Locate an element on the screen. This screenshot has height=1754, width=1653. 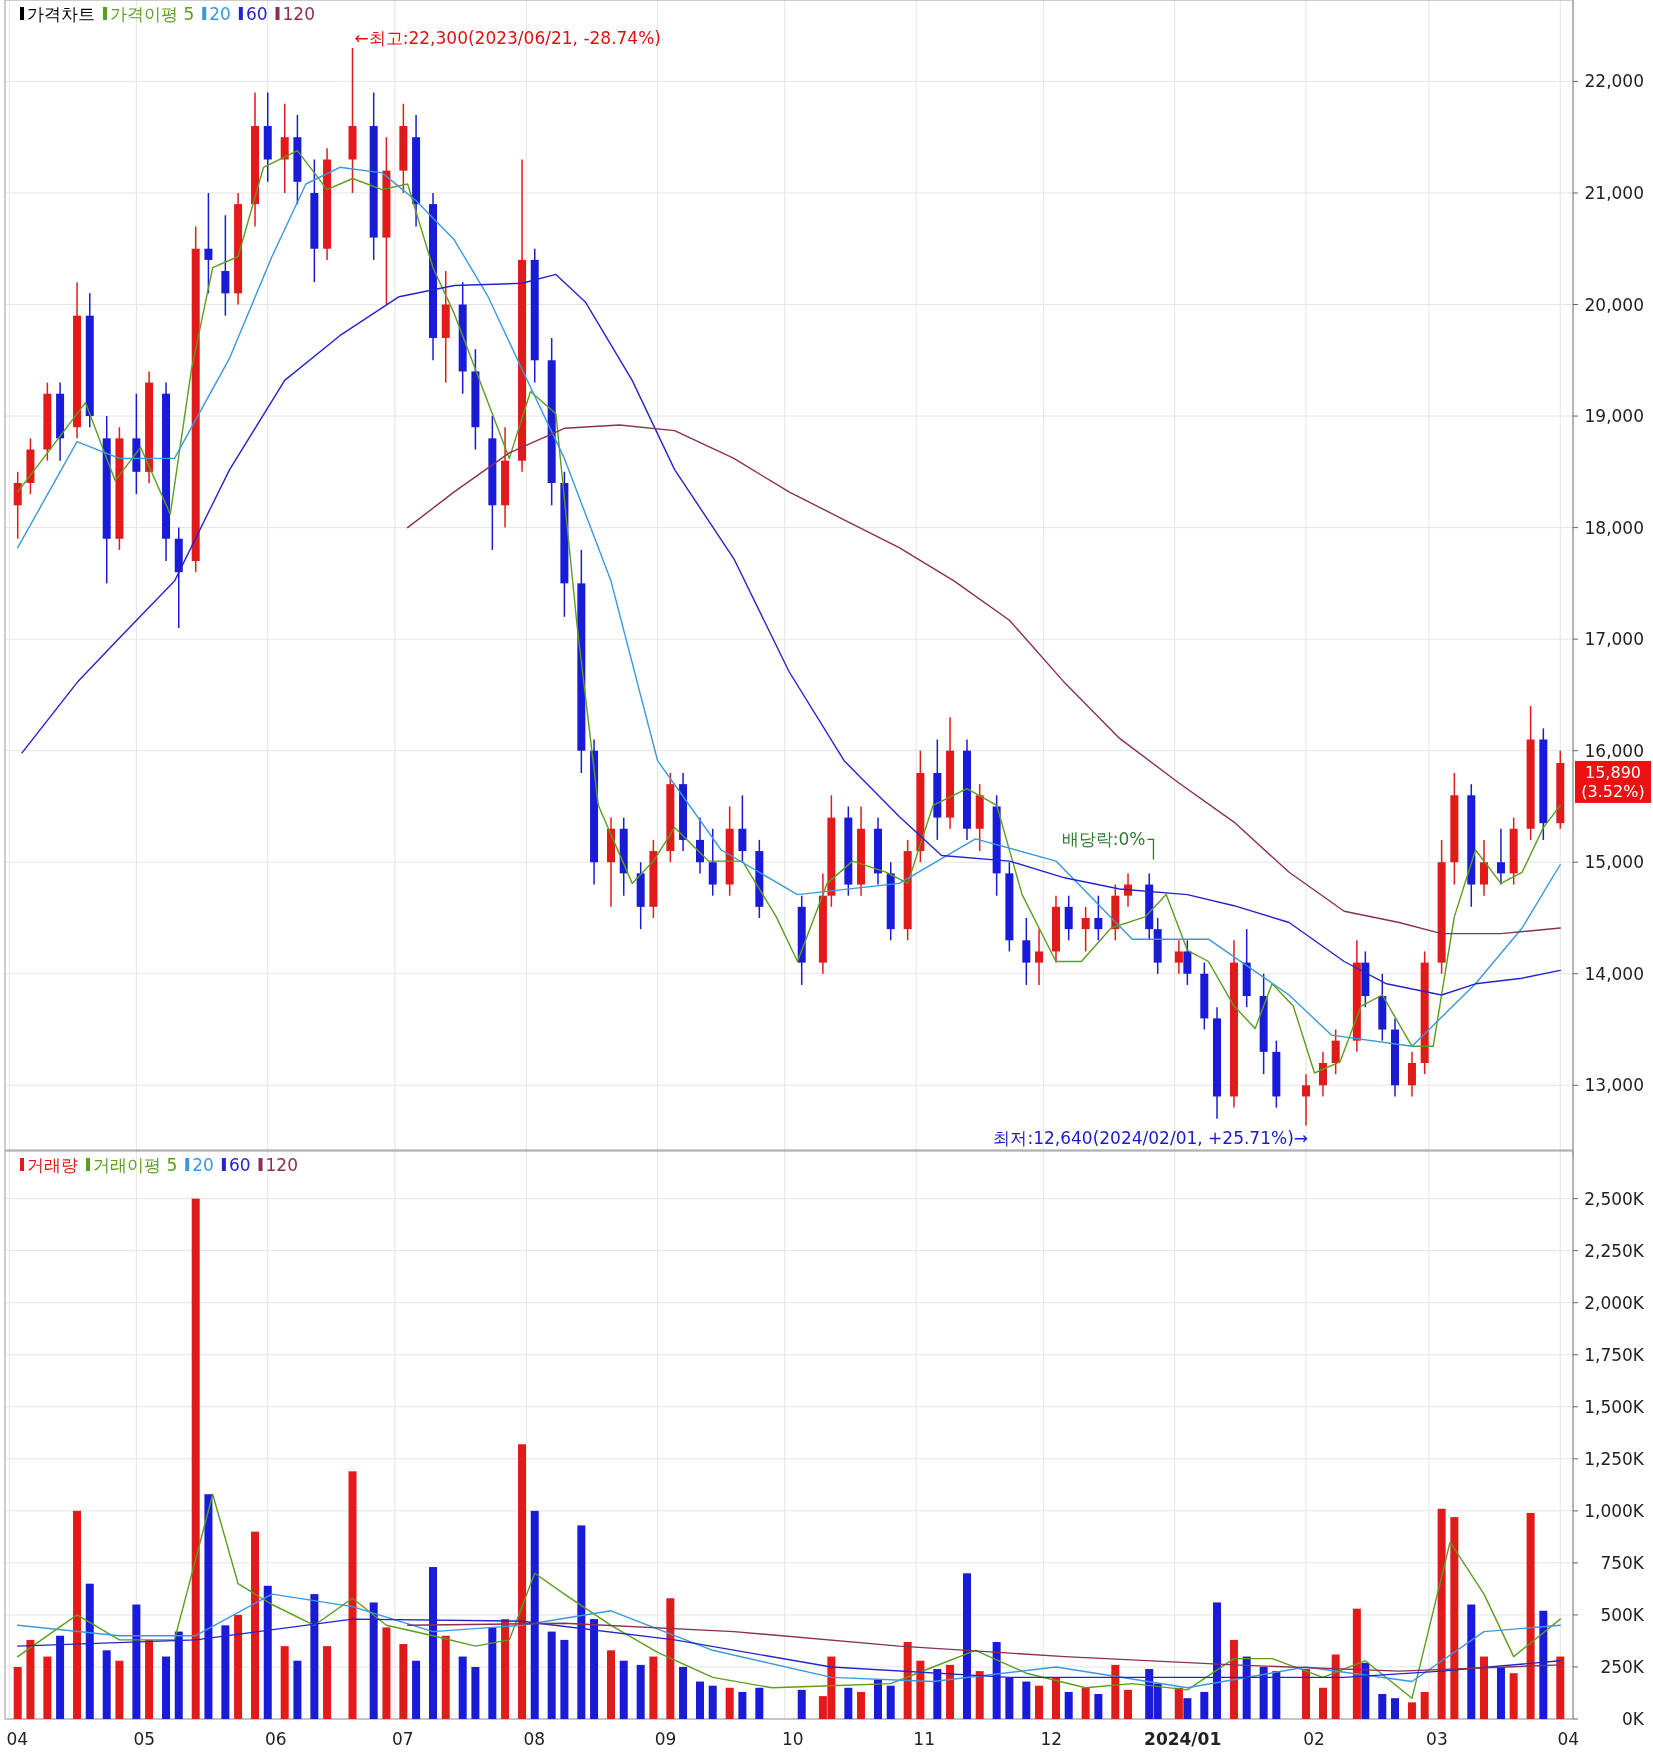
x-tick-label: 11 is located at coordinates (924, 1739).